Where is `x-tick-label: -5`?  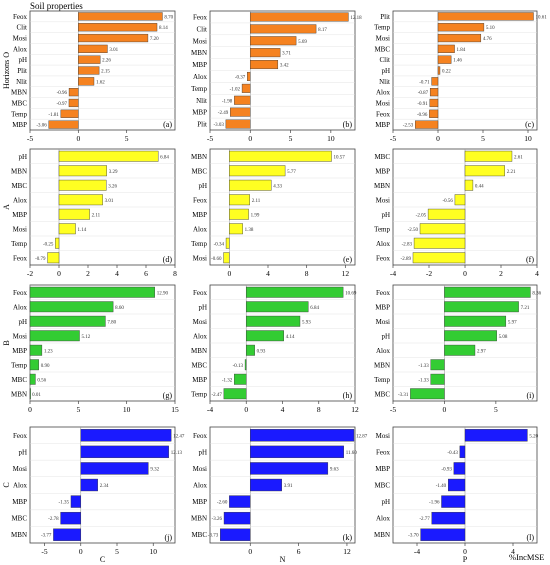
x-tick-label: -5 is located at coordinates (393, 138).